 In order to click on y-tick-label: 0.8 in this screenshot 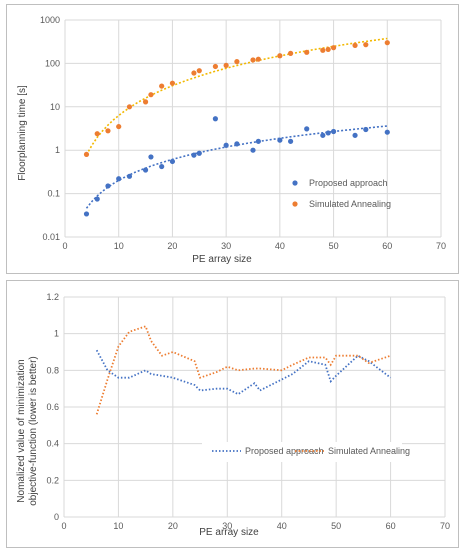, I will do `click(52, 370)`.